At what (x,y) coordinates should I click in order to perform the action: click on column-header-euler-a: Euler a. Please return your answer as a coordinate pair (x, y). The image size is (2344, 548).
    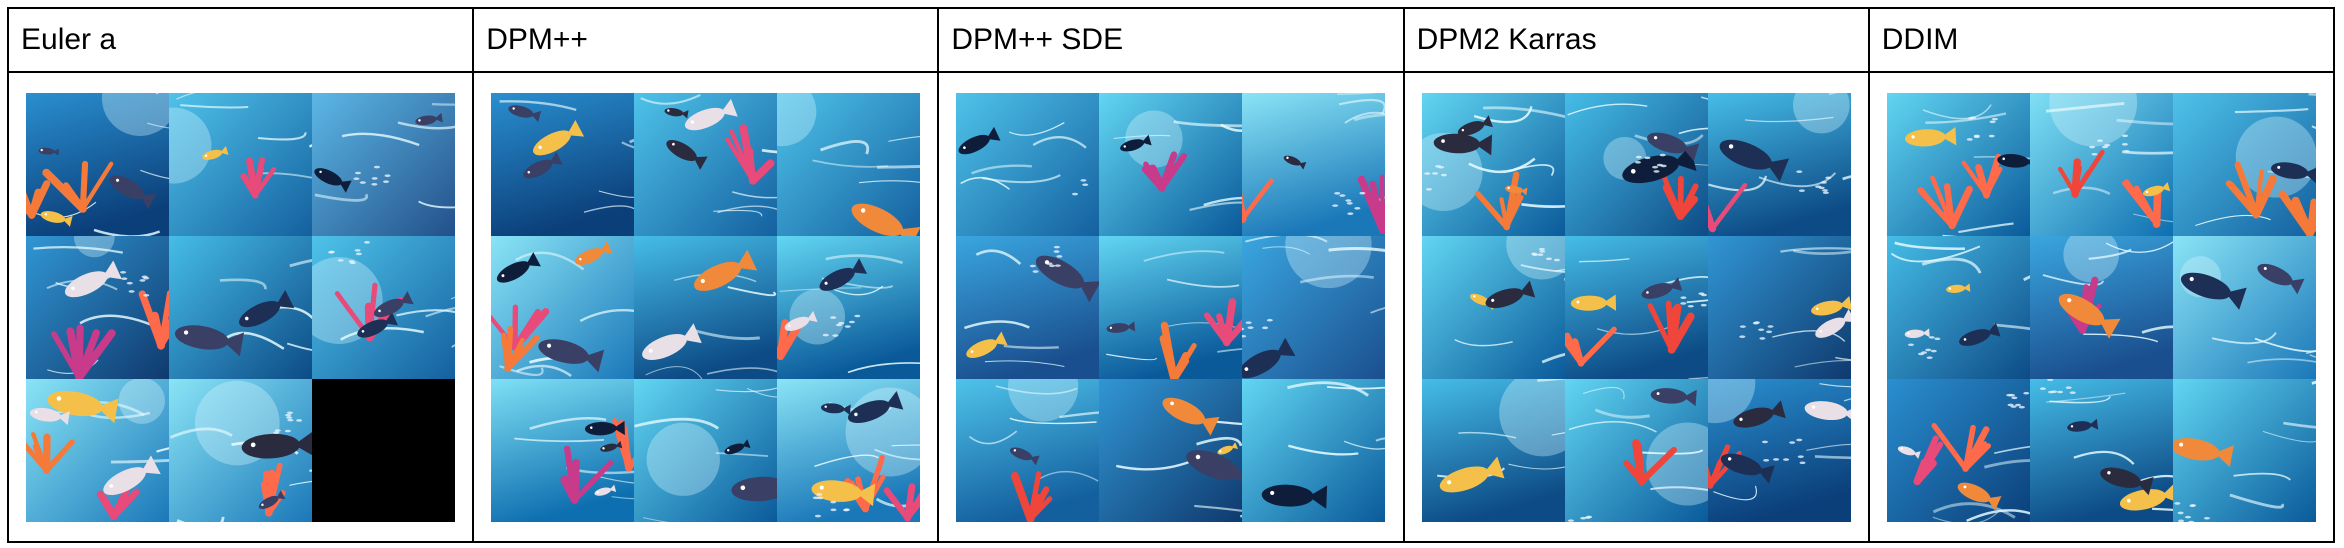
    Looking at the image, I should click on (240, 40).